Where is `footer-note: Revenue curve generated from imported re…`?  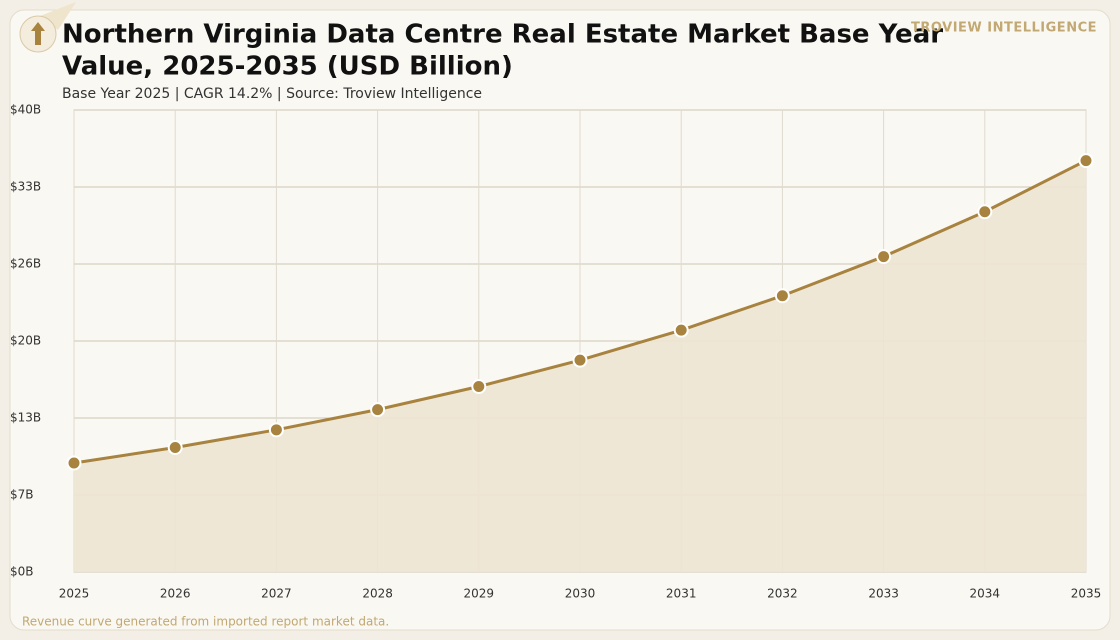
footer-note: Revenue curve generated from imported re… is located at coordinates (205, 622).